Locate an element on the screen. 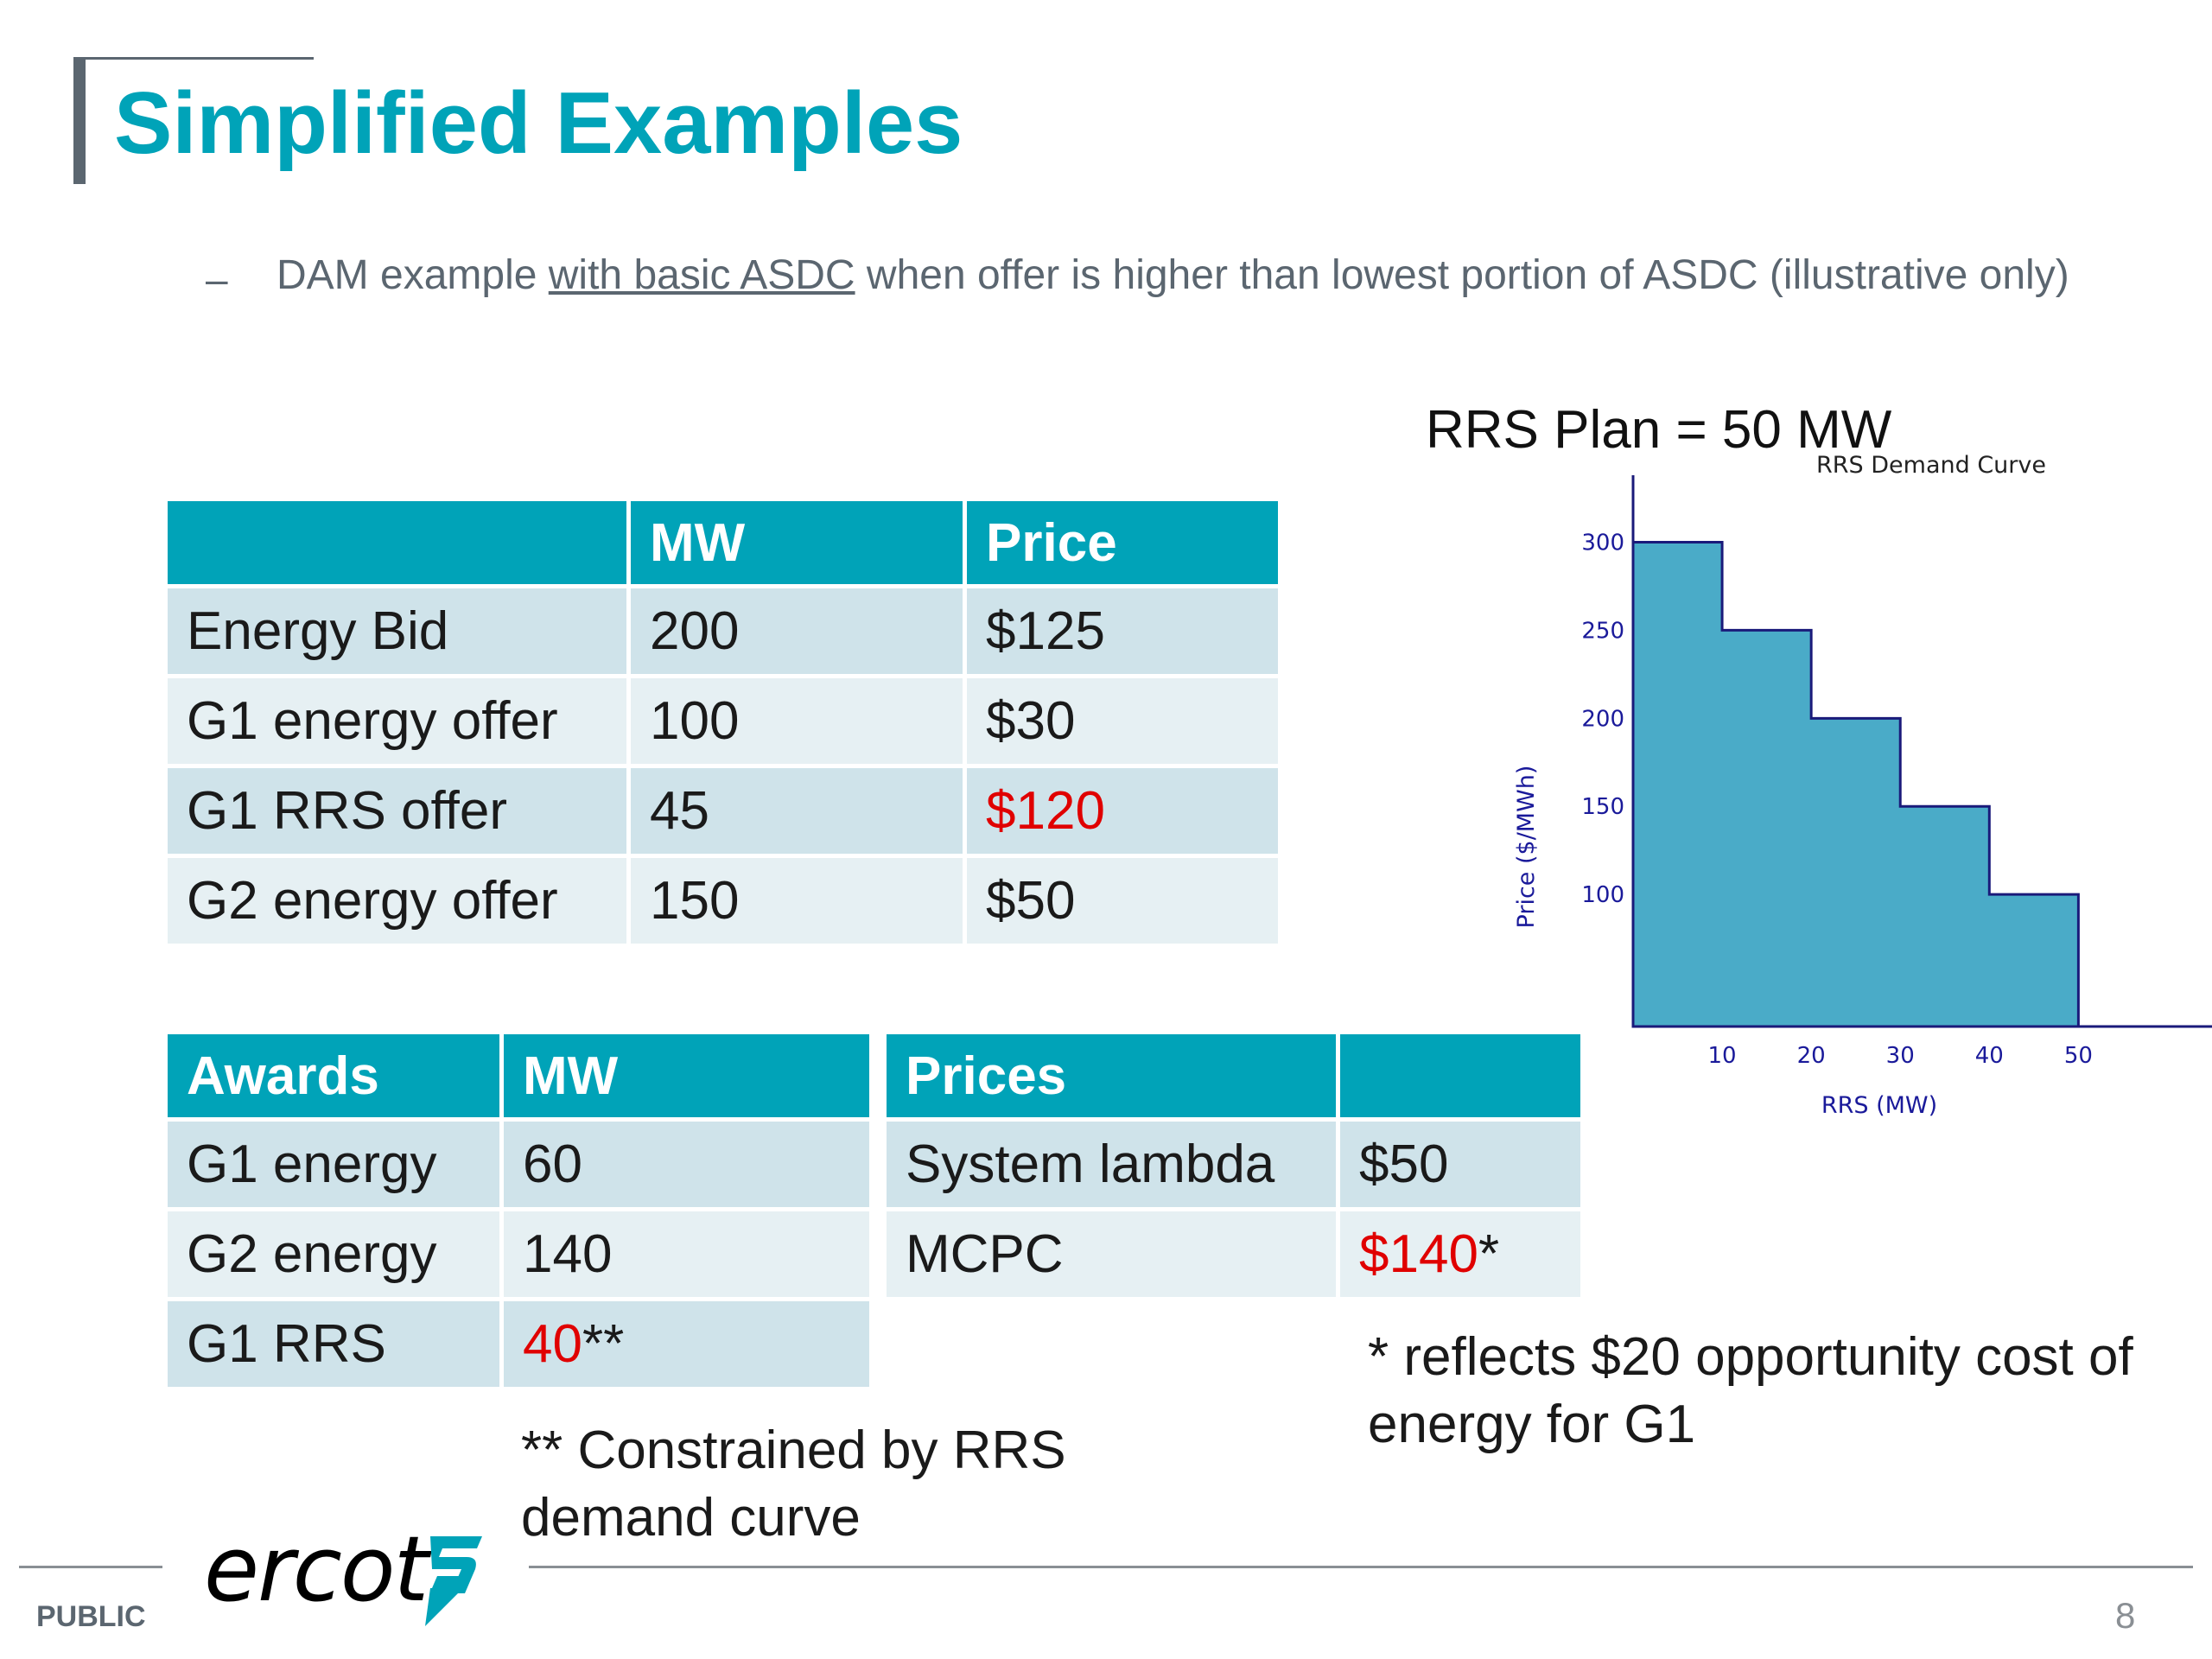 This screenshot has height=1659, width=2212. row-label: MCPC is located at coordinates (1111, 1254).